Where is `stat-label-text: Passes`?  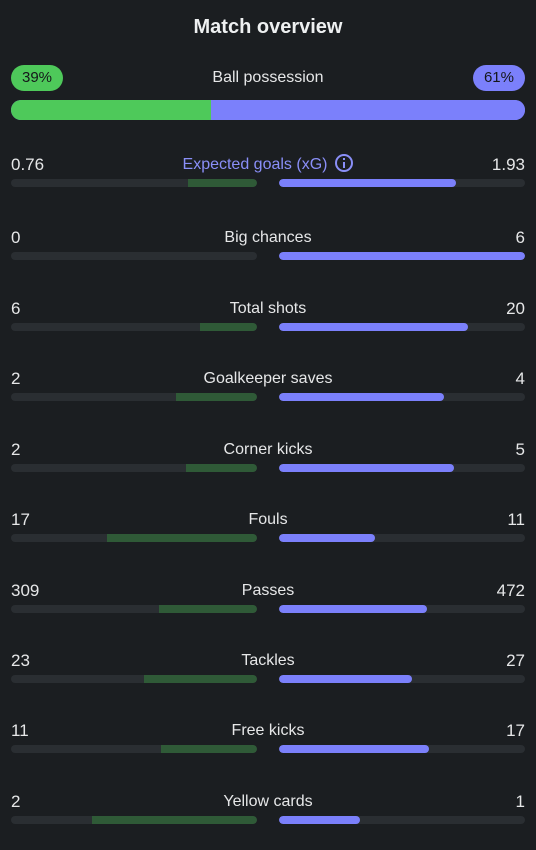
stat-label-text: Passes is located at coordinates (268, 590).